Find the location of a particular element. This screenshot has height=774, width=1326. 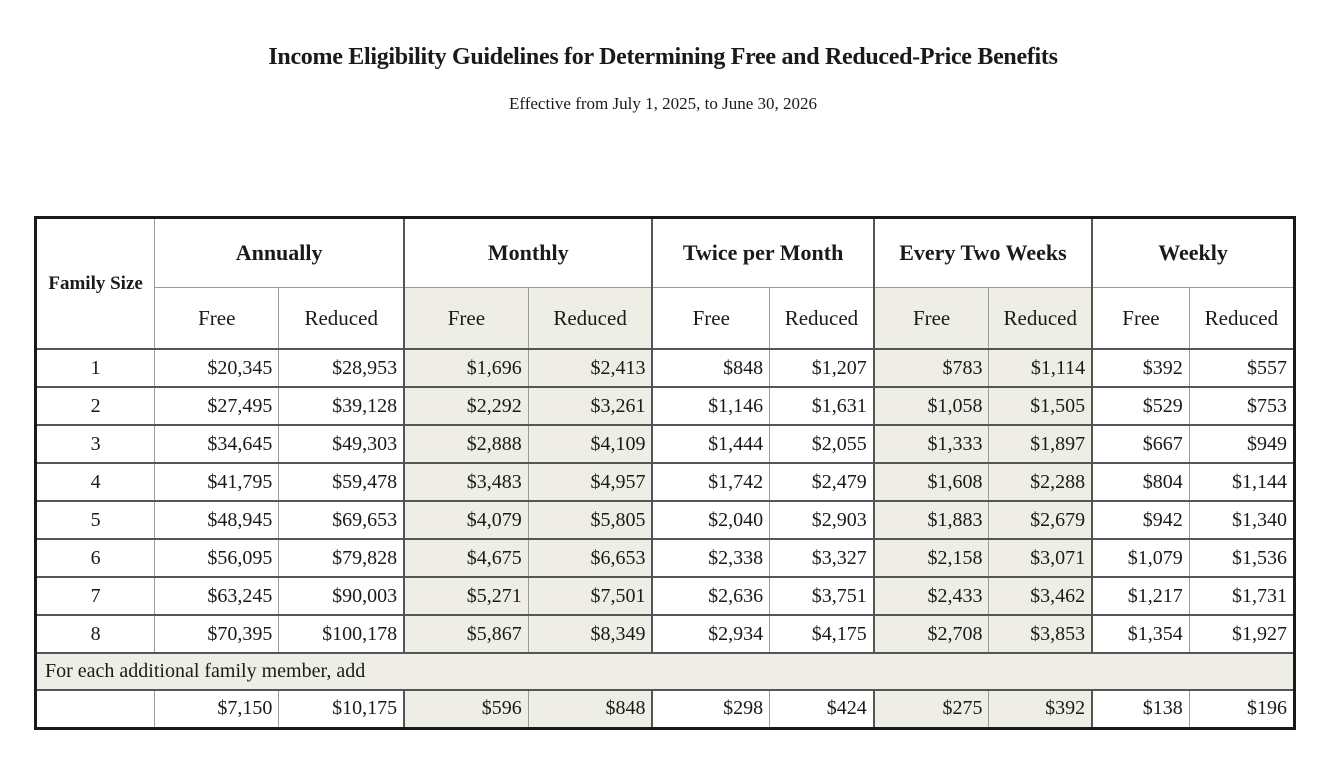

value-cell: $949 is located at coordinates (1242, 444).